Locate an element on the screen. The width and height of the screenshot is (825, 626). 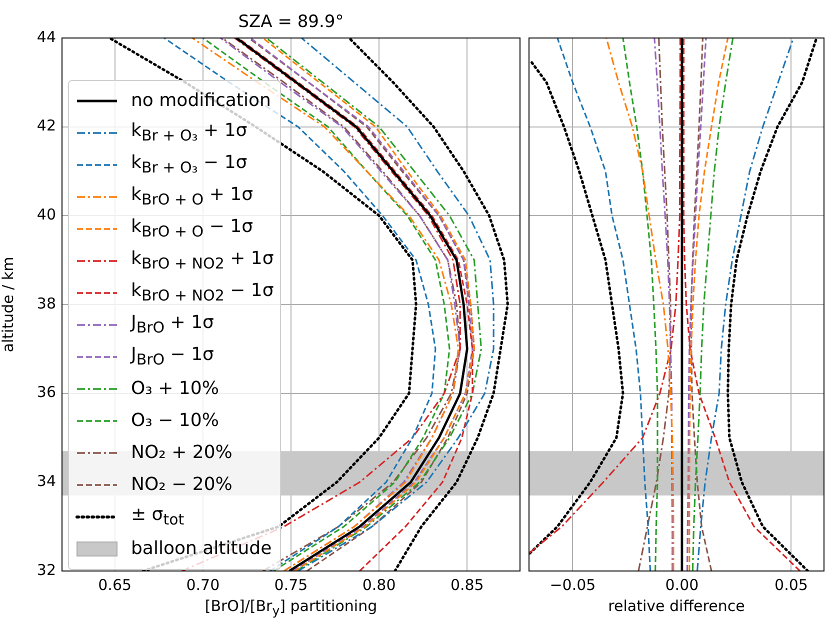
y-tick-label: 36 is located at coordinates (46, 392).